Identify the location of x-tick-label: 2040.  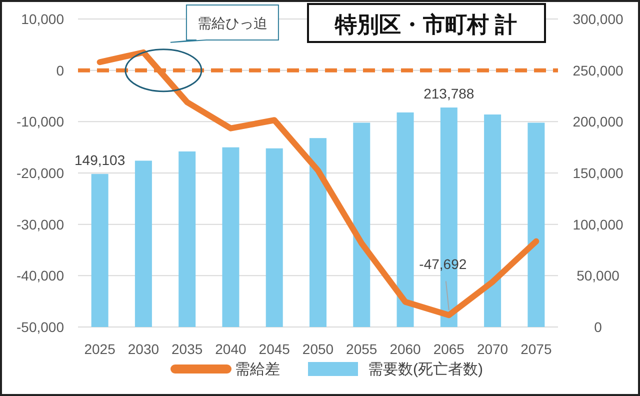
(231, 349).